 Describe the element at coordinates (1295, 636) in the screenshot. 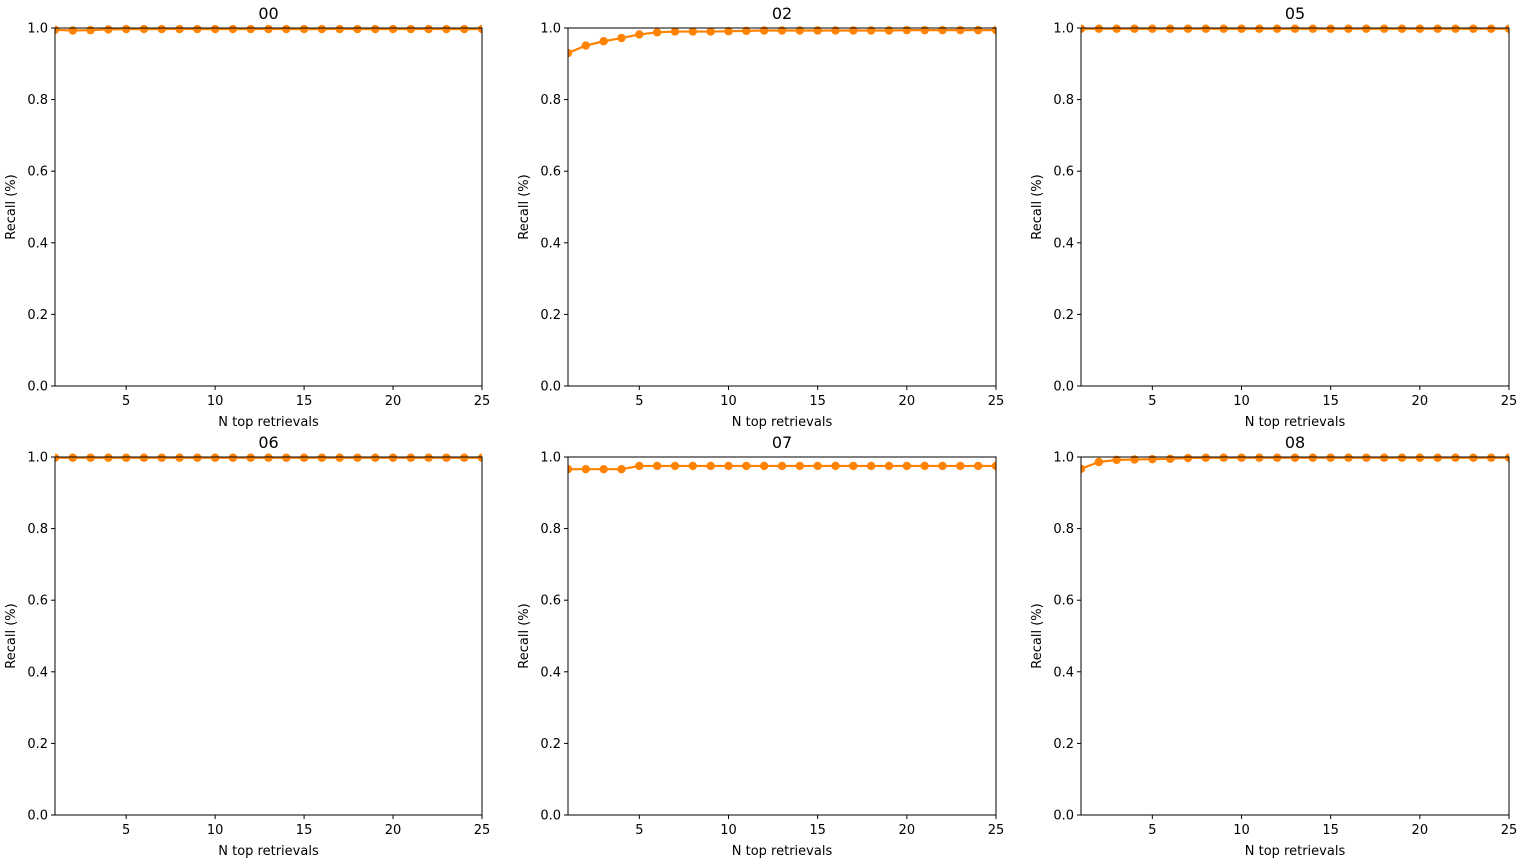

I see `axes-frame` at that location.